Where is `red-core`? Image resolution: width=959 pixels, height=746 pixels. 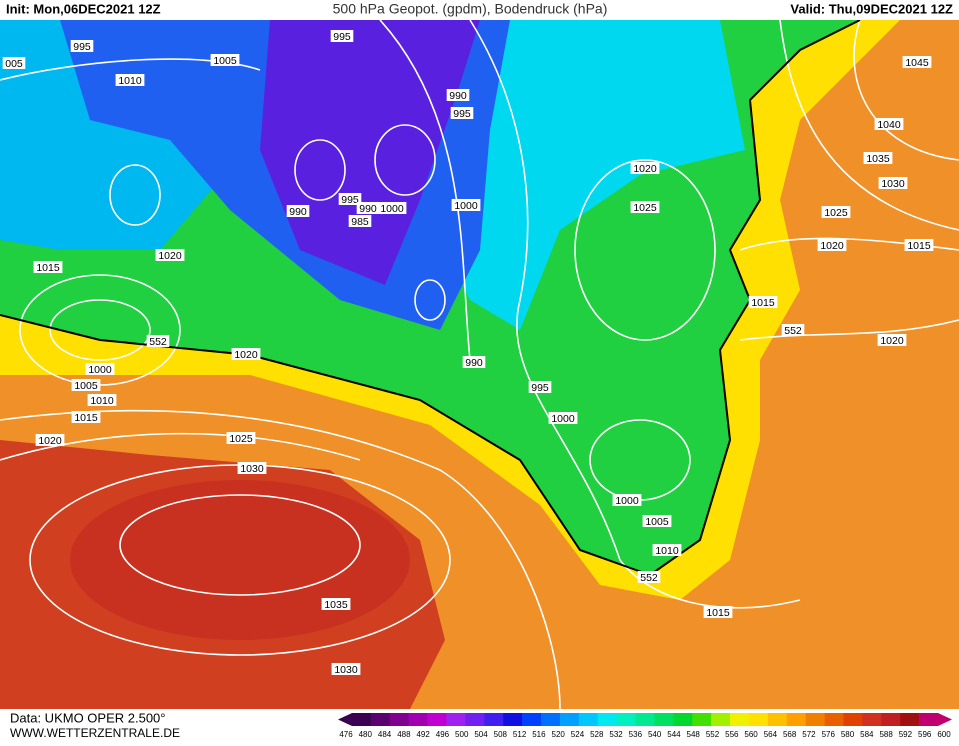 red-core is located at coordinates (240, 560).